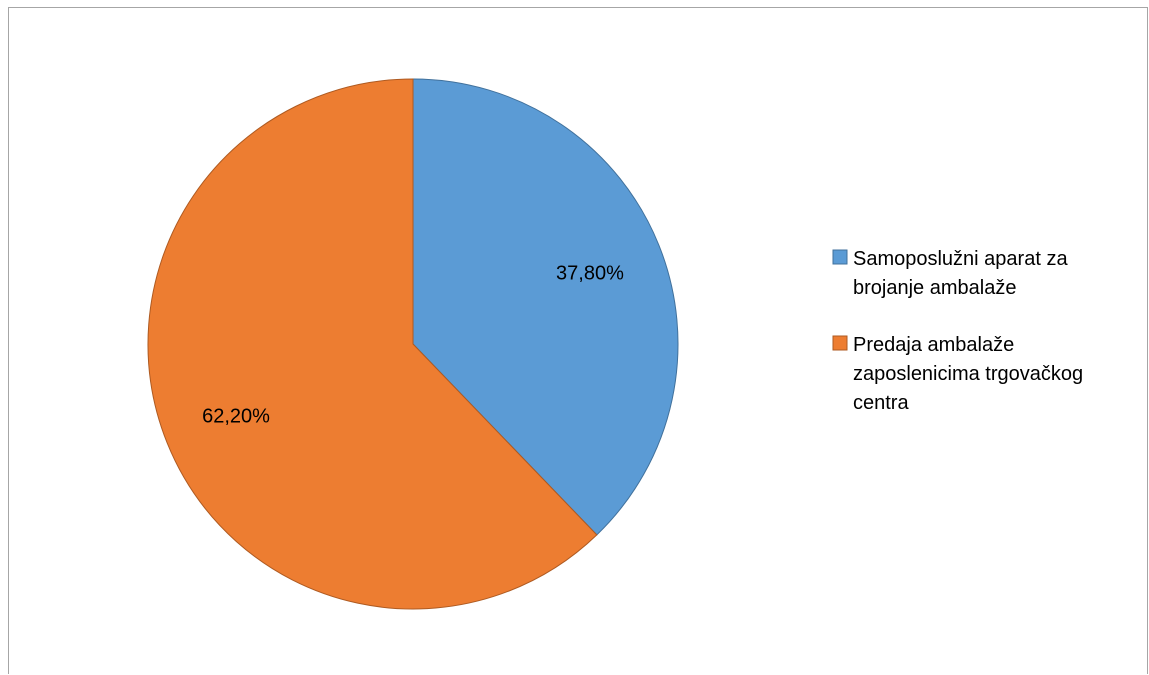 This screenshot has height=675, width=1149. I want to click on data-label-2: 62,20%, so click(236, 416).